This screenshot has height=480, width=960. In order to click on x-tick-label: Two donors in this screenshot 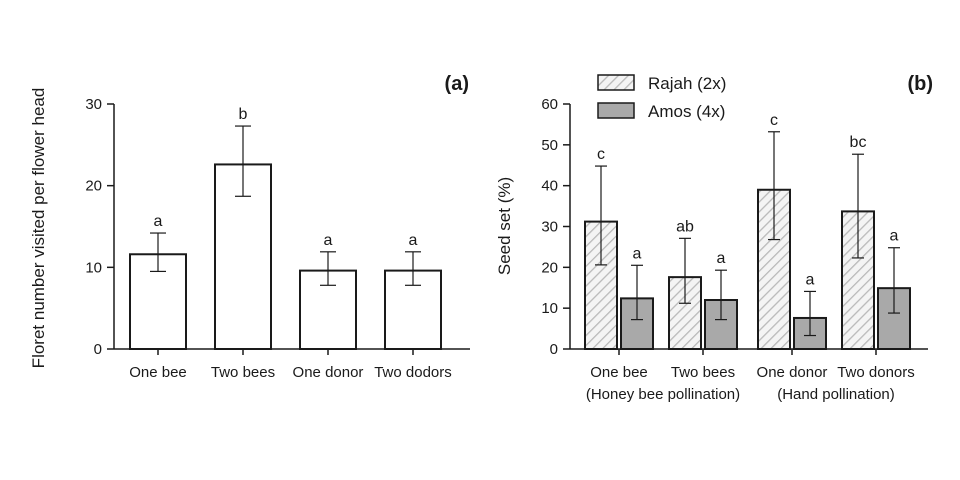, I will do `click(876, 372)`.